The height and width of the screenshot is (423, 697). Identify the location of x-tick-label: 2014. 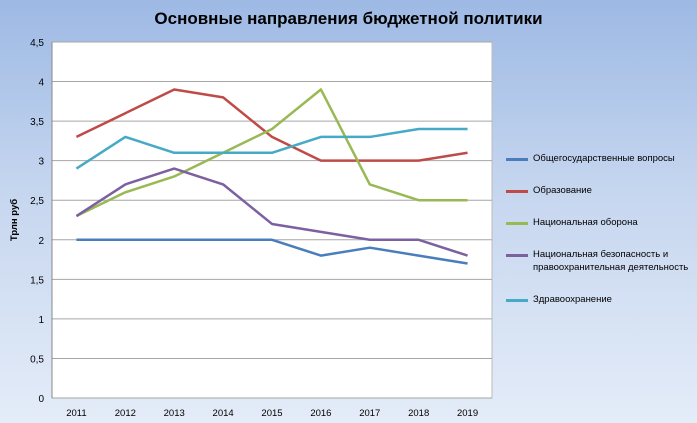
(223, 413).